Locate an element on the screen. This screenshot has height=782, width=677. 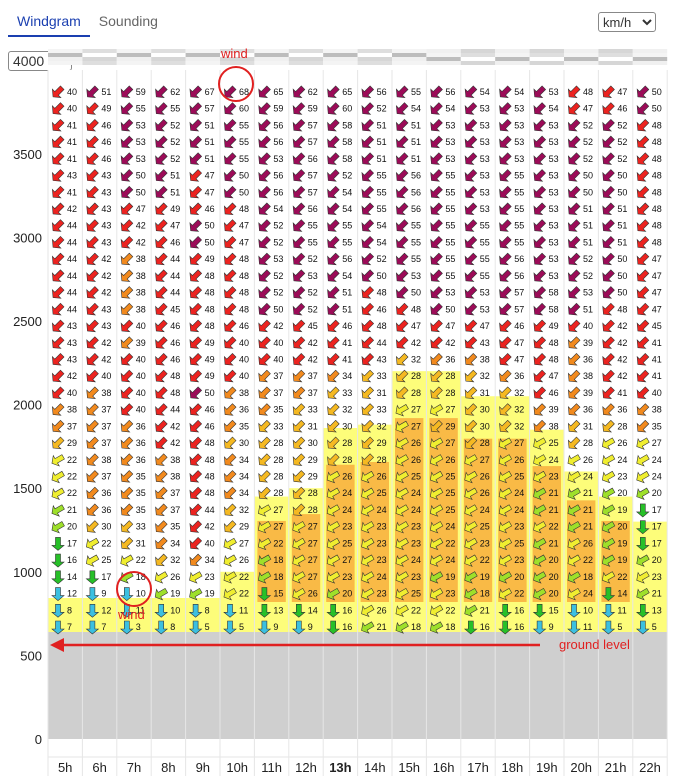
wind-speed-label: 23 is located at coordinates (347, 527).